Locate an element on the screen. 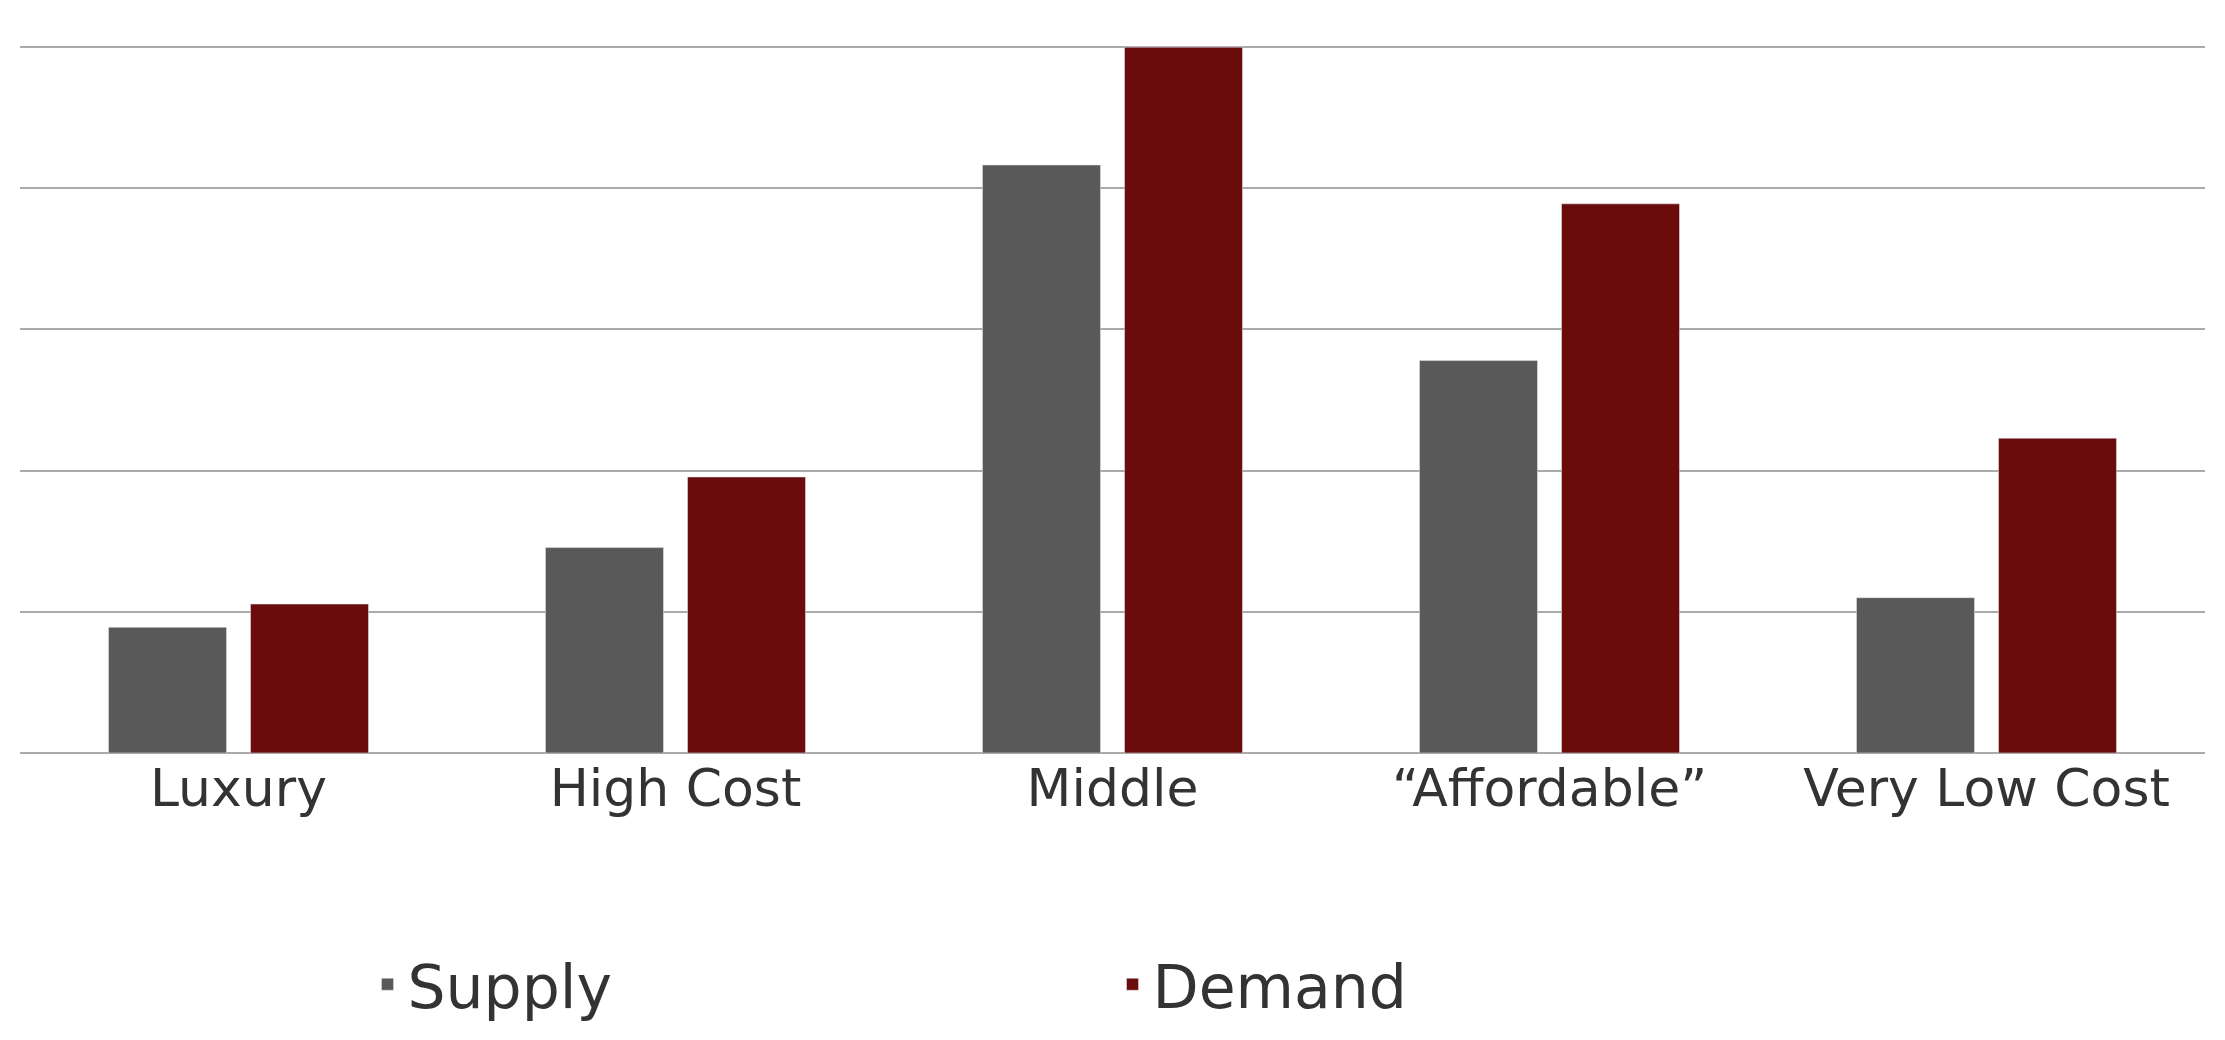 This screenshot has height=1040, width=2225. x-tick-label: High Cost is located at coordinates (675, 788).